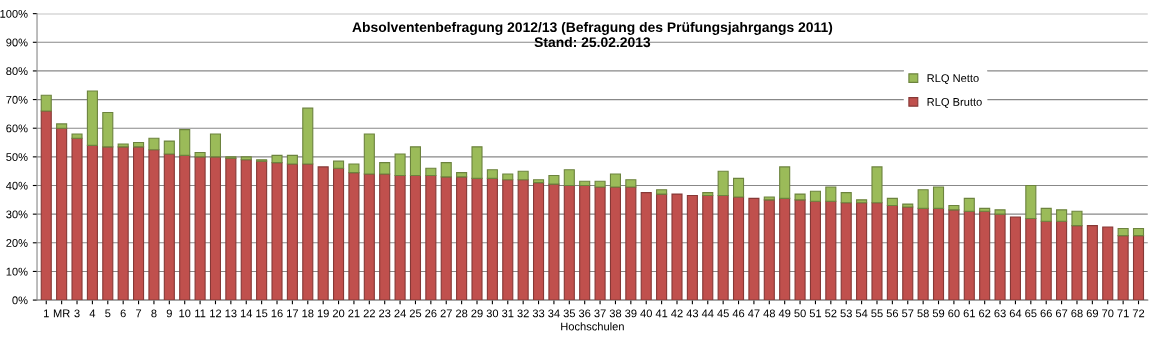  I want to click on x-tick-label: 65, so click(1031, 313).